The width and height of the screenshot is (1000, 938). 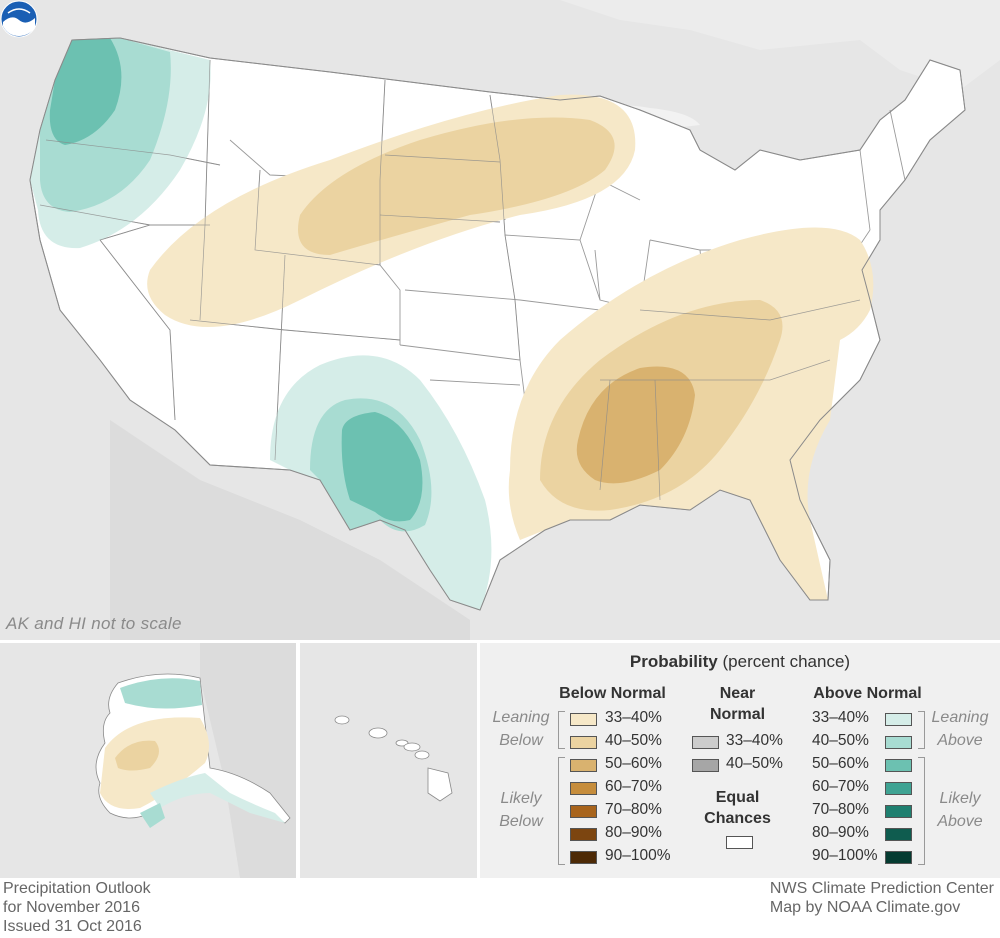 What do you see at coordinates (921, 811) in the screenshot?
I see `likely-above-bracket` at bounding box center [921, 811].